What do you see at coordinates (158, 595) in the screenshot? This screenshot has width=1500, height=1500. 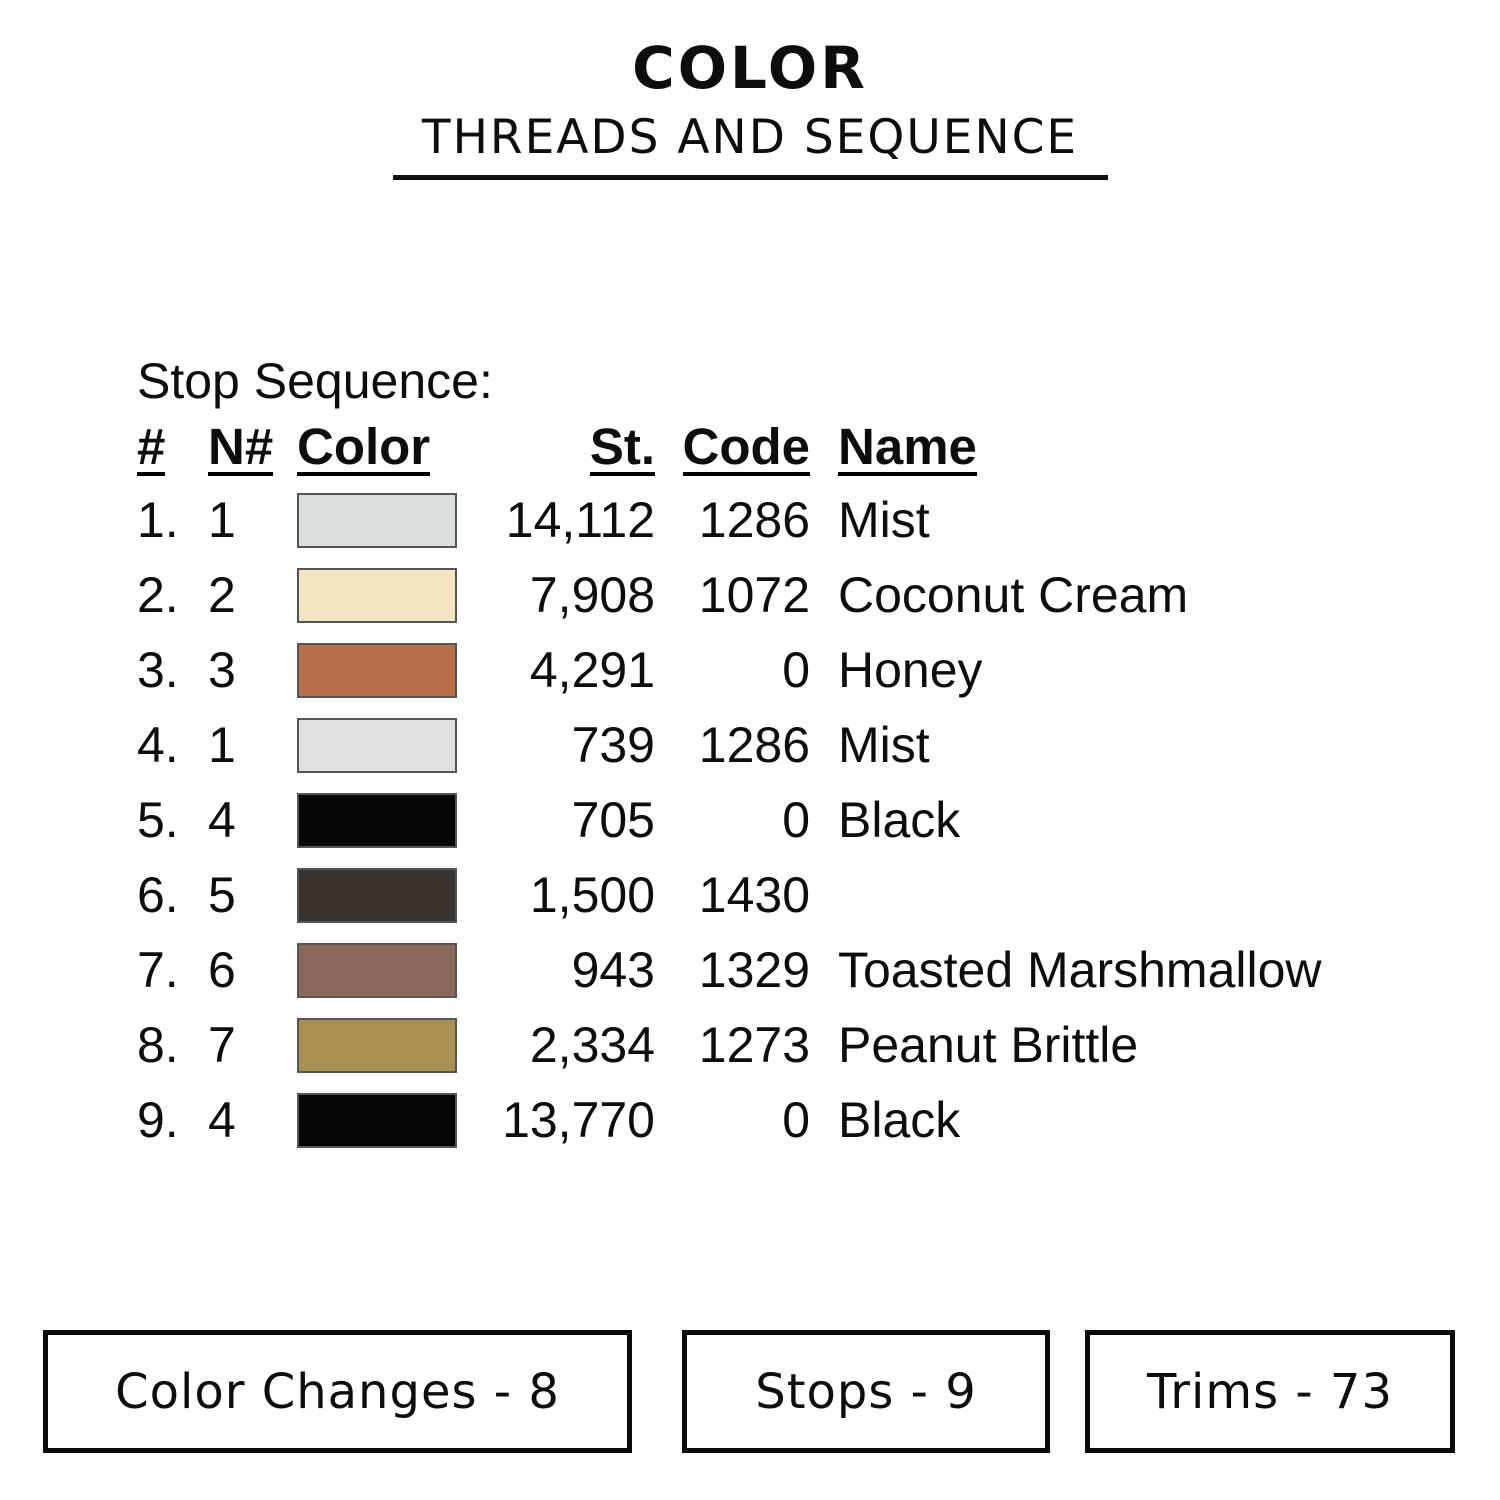 I see `seq-cell: 2.` at bounding box center [158, 595].